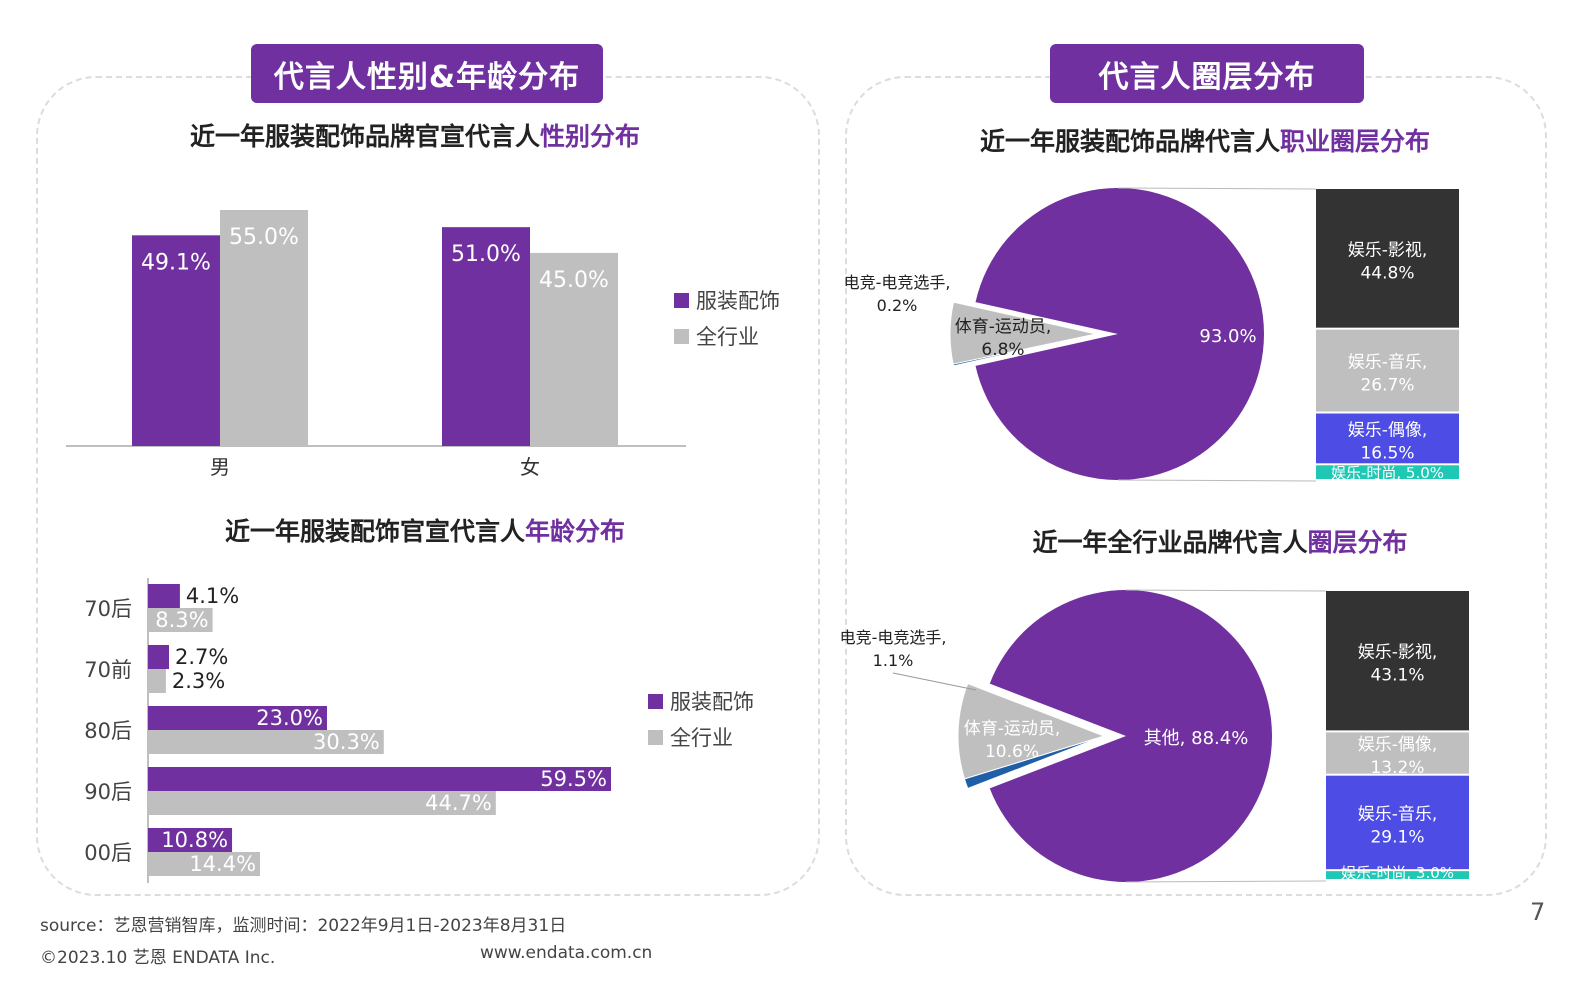 The width and height of the screenshot is (1589, 987). Describe the element at coordinates (1131, 736) in the screenshot. I see `pie2-main-slice` at that location.